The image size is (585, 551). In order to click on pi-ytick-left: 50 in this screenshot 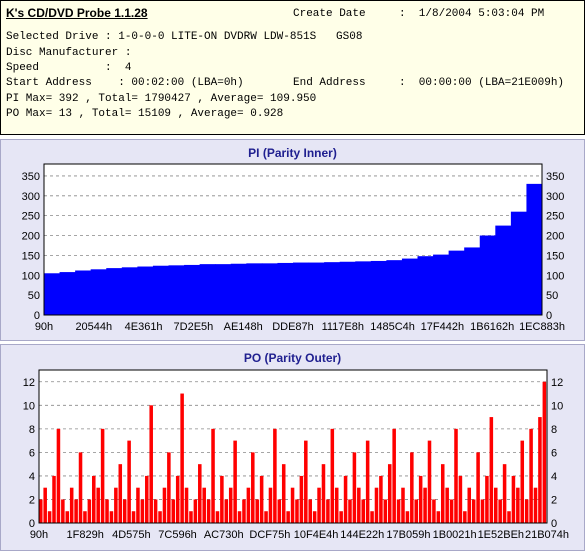, I will do `click(34, 296)`.